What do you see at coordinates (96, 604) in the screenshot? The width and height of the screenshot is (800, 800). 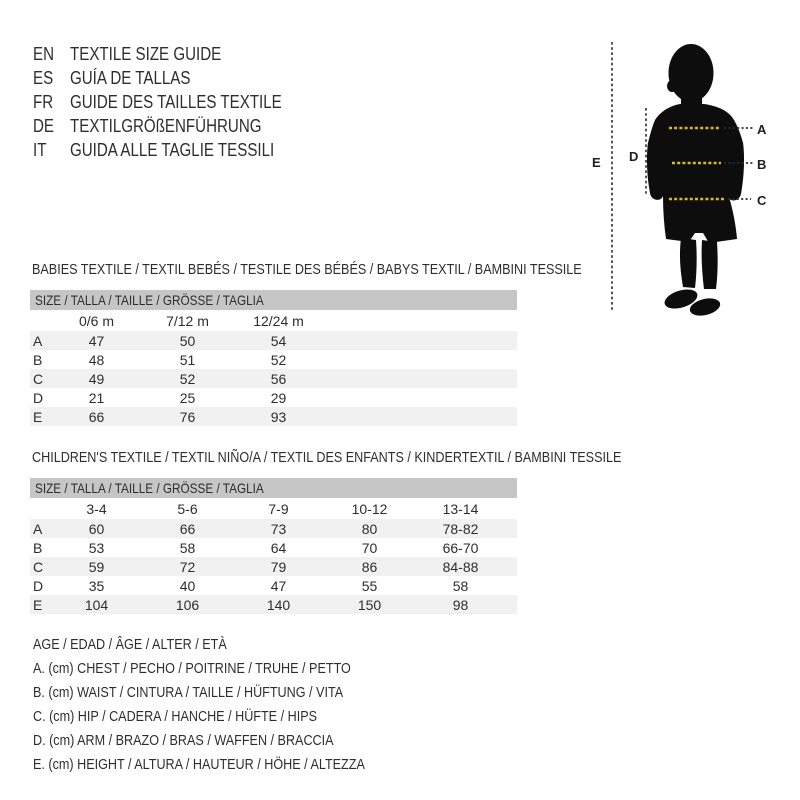 I see `cell-value: 104` at bounding box center [96, 604].